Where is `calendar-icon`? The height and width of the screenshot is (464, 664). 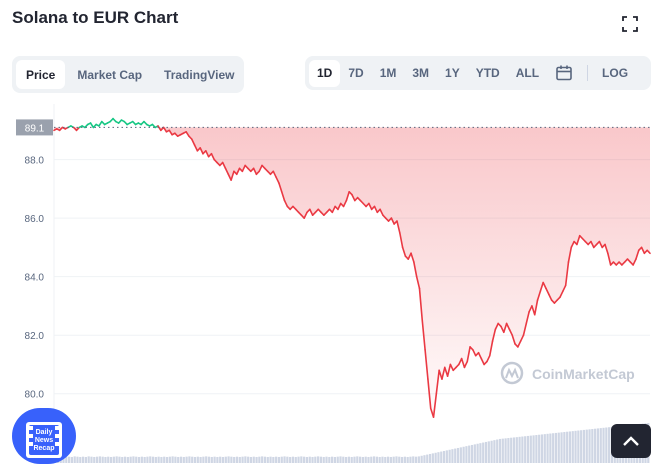 calendar-icon is located at coordinates (564, 73).